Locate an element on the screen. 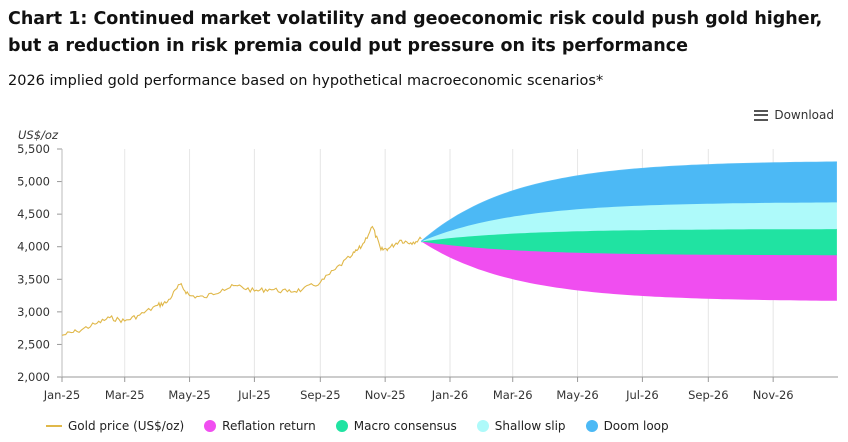 This screenshot has height=442, width=848. band-reflation-return is located at coordinates (629, 271).